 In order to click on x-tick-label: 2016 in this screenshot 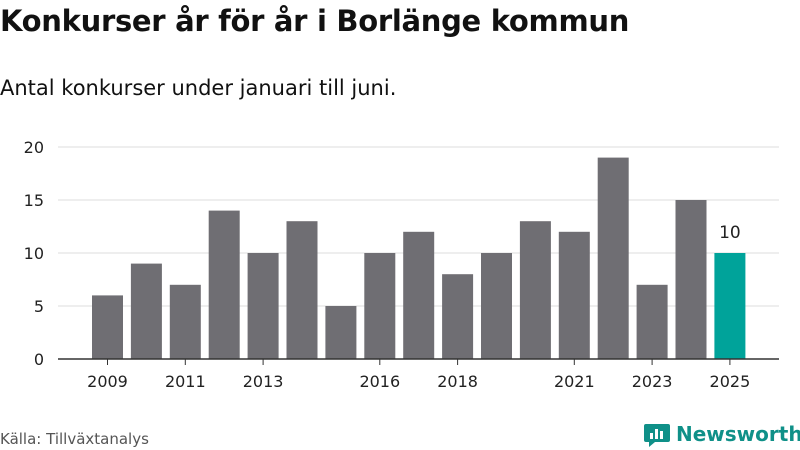, I will do `click(379, 381)`.